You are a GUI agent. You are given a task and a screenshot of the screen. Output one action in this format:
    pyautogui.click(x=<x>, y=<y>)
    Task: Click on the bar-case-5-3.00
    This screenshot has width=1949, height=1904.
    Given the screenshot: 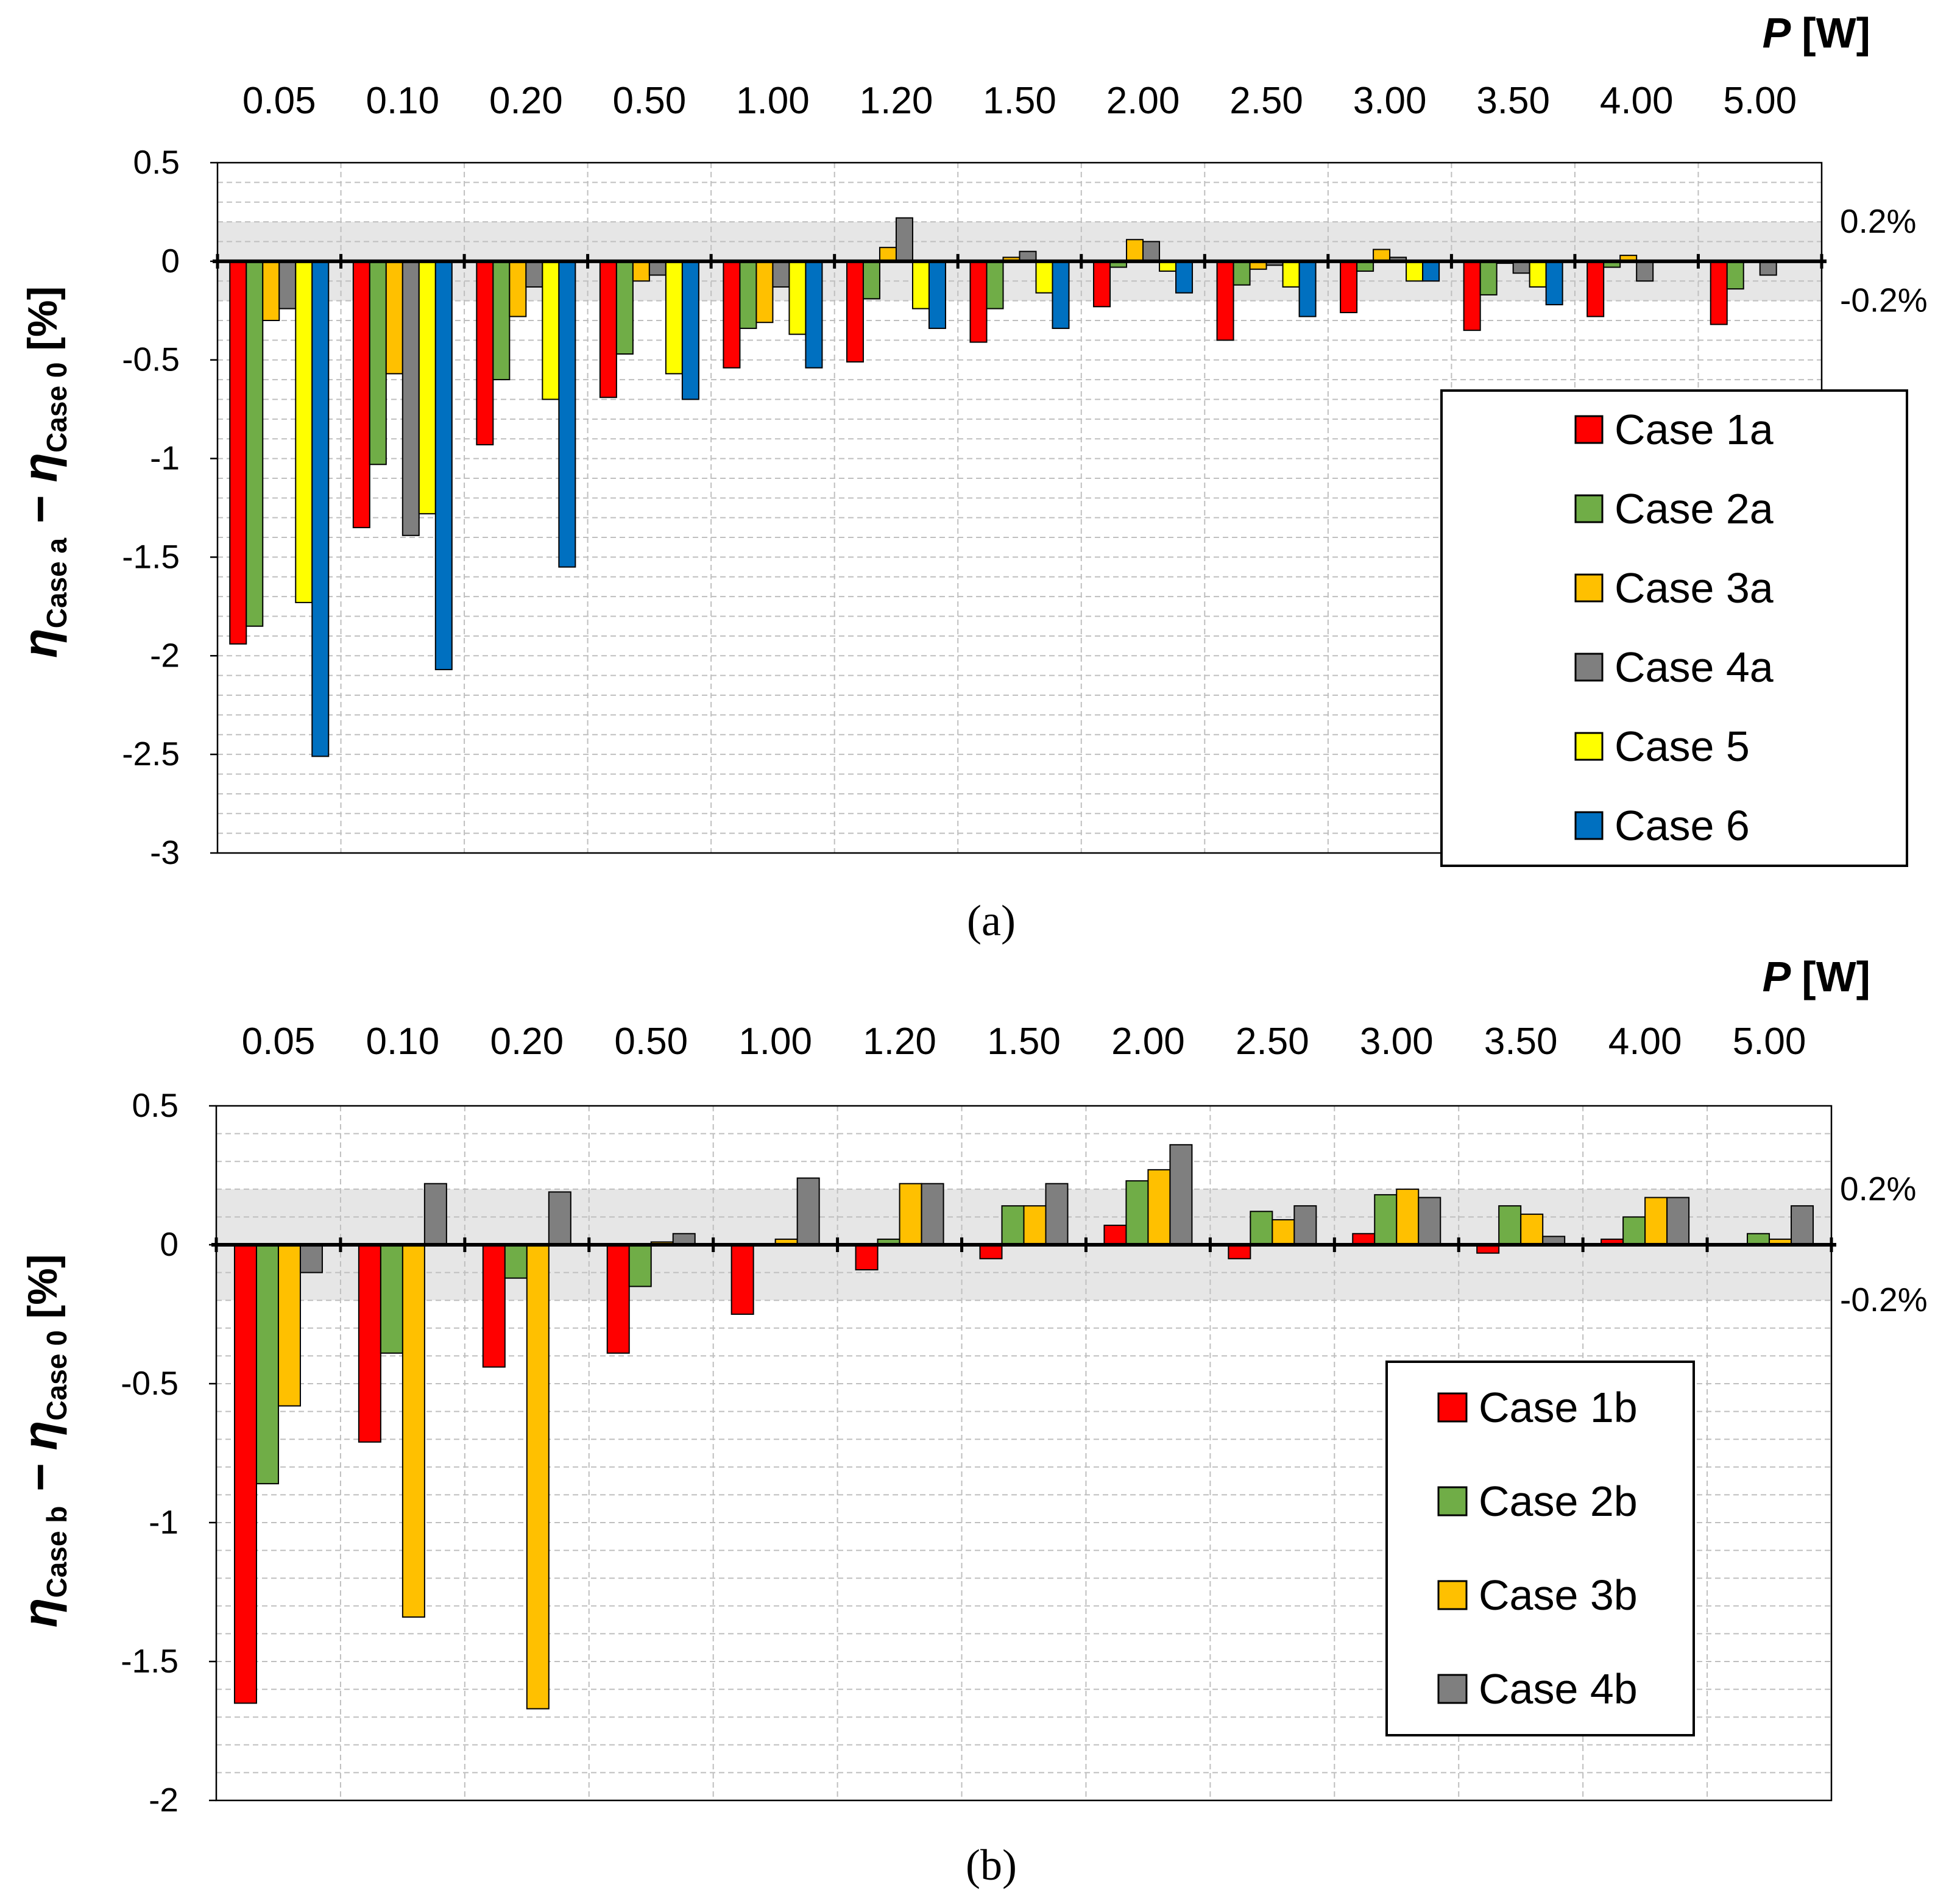 What is the action you would take?
    pyautogui.click(x=1415, y=271)
    